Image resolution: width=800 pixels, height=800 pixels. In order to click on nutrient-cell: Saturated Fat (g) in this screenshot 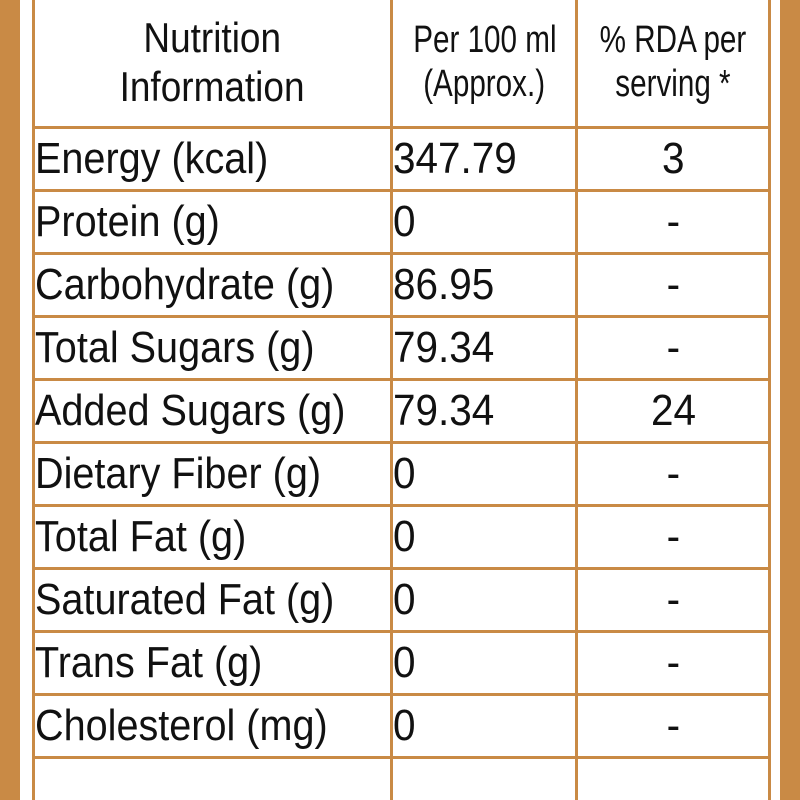, I will do `click(212, 600)`.